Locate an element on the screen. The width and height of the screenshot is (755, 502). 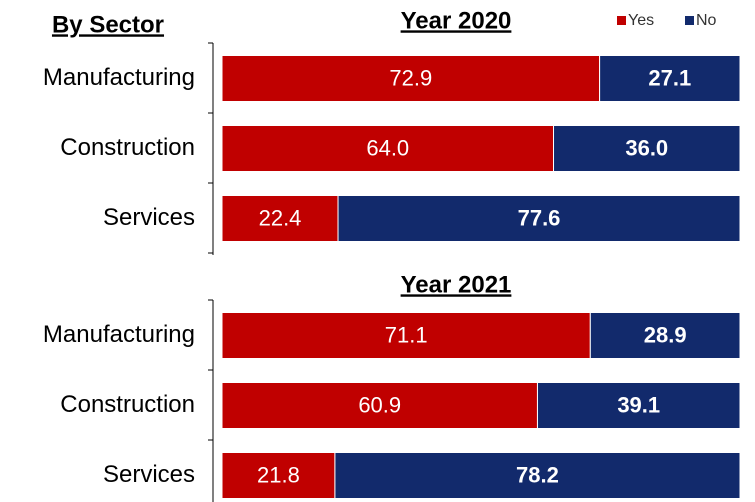
value-label: 72.9 is located at coordinates (410, 77).